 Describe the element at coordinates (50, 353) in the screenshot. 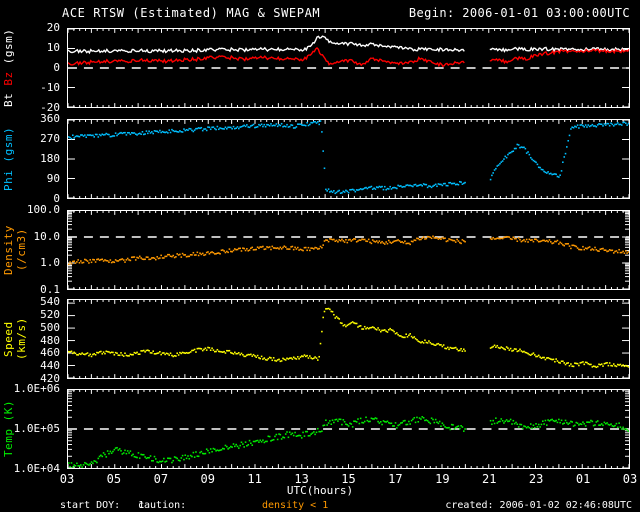

I see `y-tick-label: 460` at that location.